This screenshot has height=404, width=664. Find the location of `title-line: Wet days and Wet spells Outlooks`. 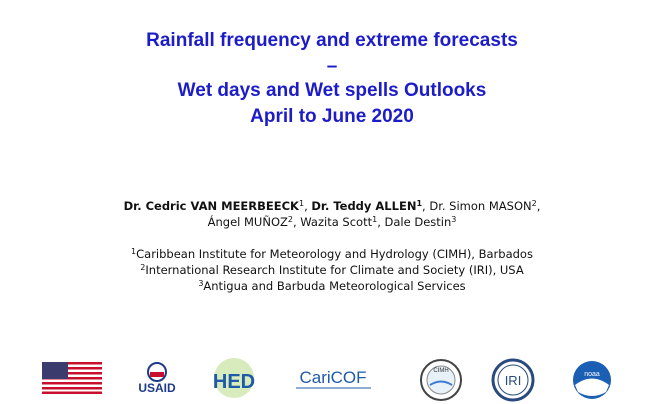

title-line: Wet days and Wet spells Outlooks is located at coordinates (332, 90).